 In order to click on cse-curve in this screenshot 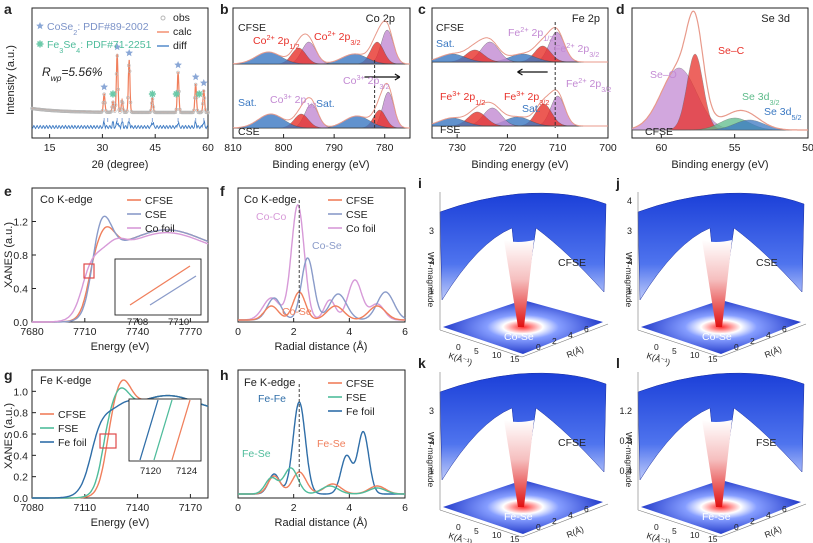, I will do `click(322, 289)`.